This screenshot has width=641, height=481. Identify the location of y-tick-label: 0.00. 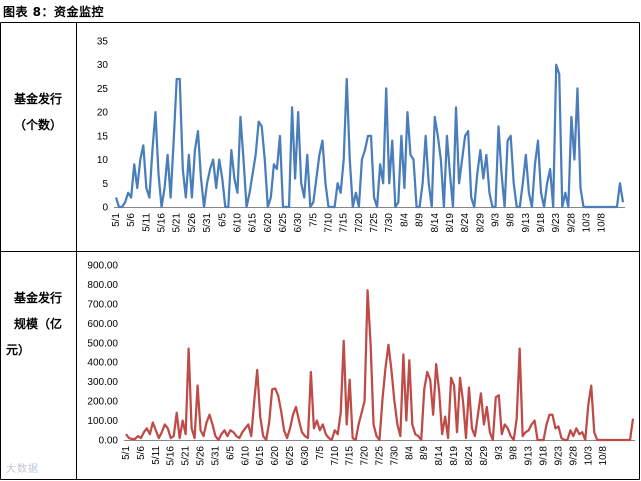
(109, 441).